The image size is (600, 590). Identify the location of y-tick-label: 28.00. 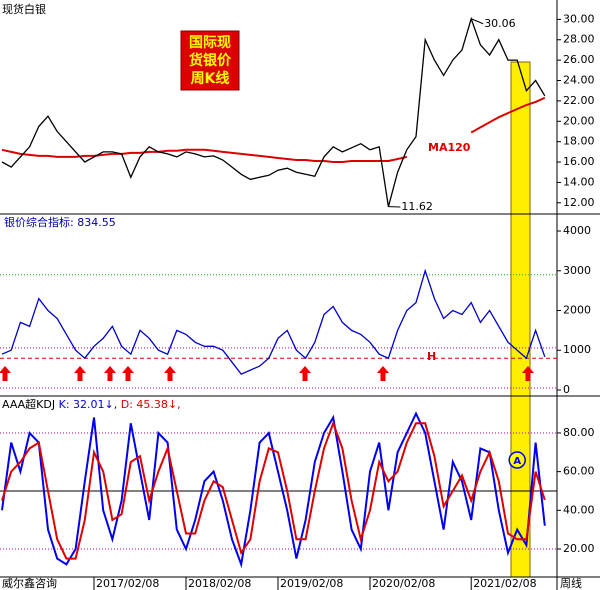
(579, 39).